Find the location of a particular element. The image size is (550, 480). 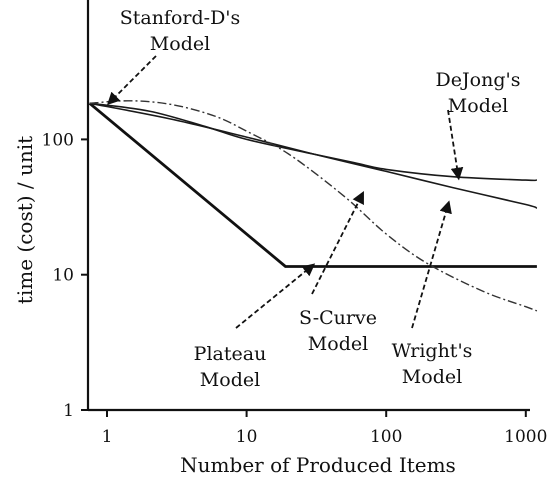

y-axis-title: time (cost) / unit is located at coordinates (25, 220).